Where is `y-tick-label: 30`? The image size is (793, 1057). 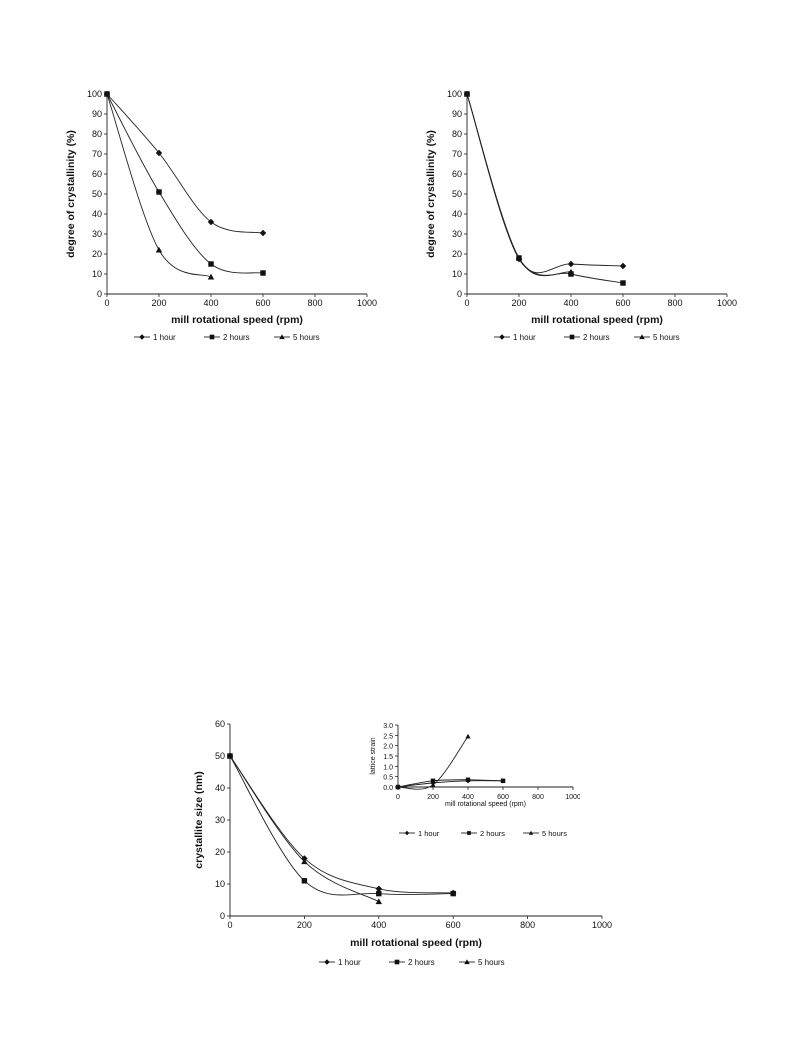 y-tick-label: 30 is located at coordinates (97, 234).